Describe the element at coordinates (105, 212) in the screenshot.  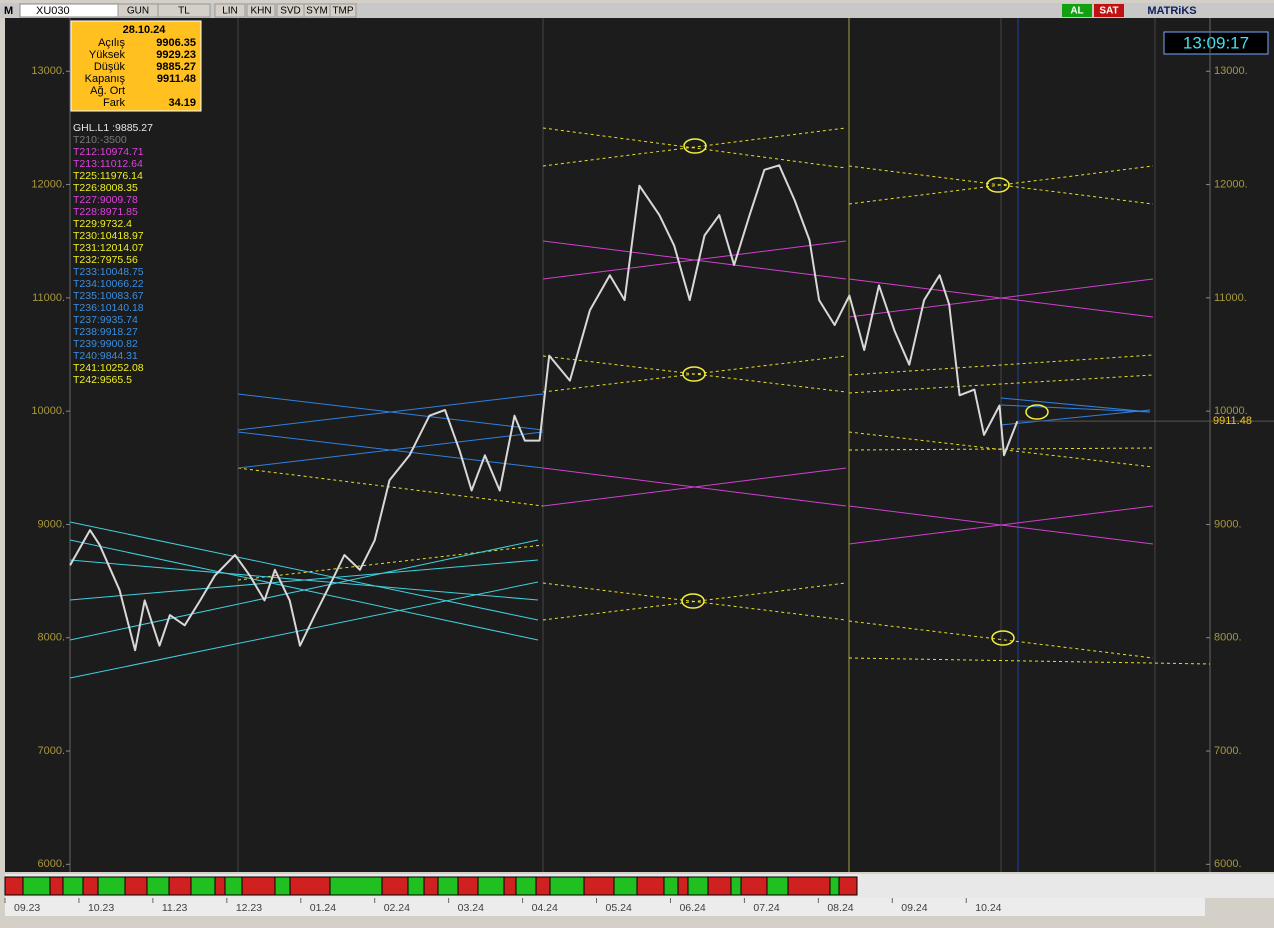
I see `indicator: T228:8971.85` at that location.